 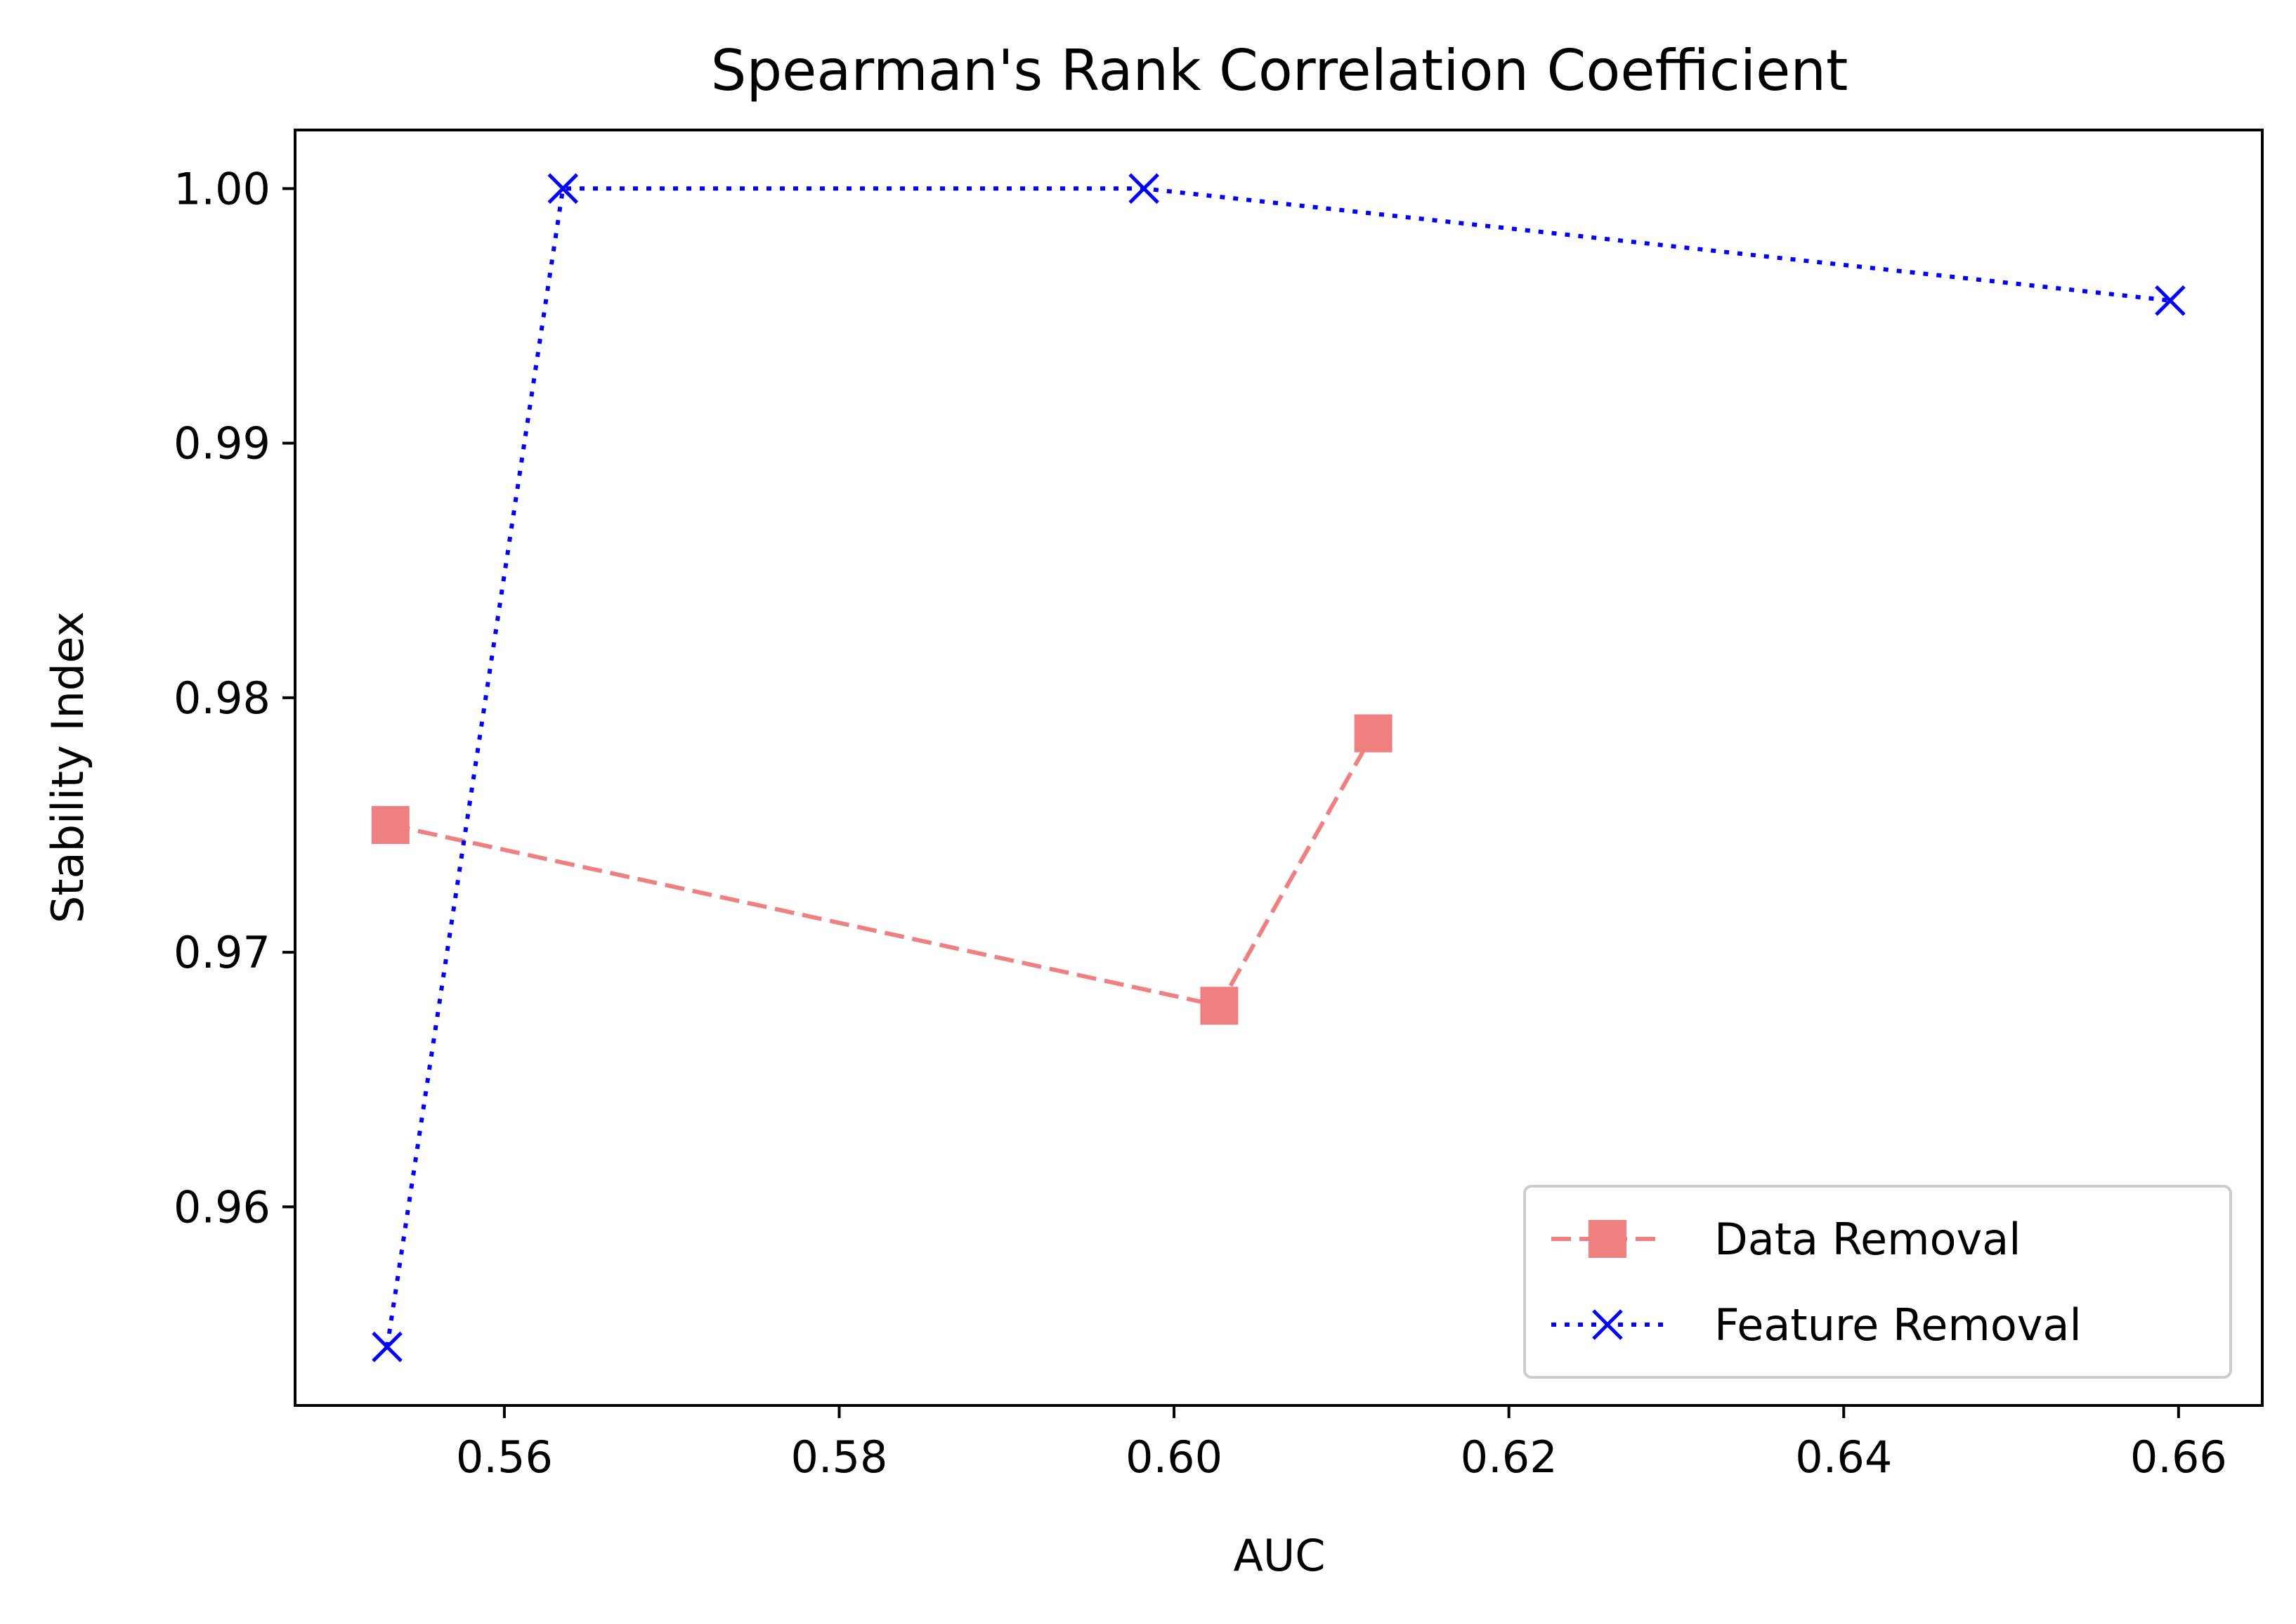 I want to click on legend-entry: Data Removal, so click(x=1786, y=1239).